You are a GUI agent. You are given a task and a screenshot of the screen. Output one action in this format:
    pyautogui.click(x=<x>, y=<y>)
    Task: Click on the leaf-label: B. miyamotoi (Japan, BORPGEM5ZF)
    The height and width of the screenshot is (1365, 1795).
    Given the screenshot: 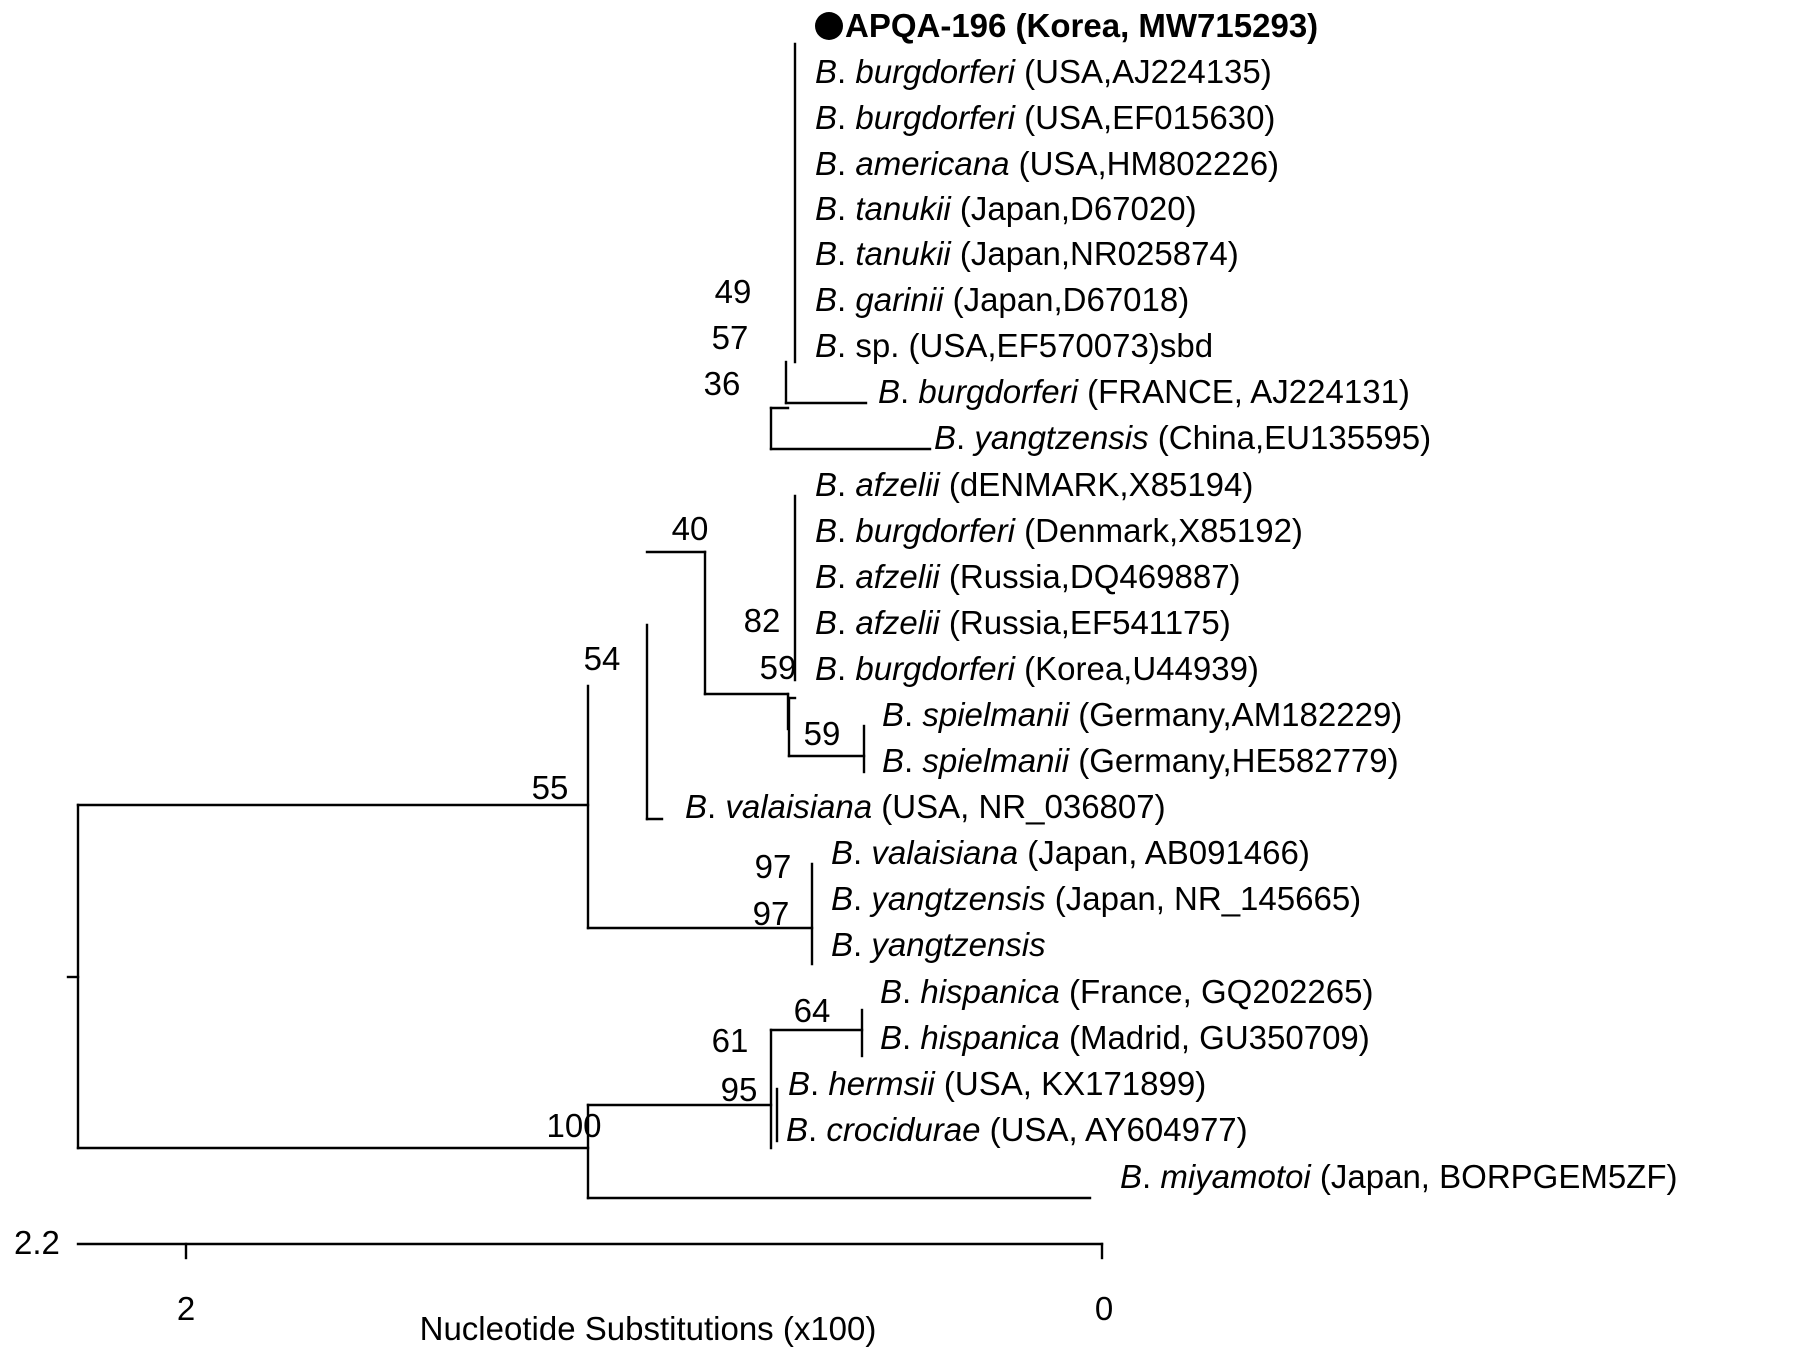 What is the action you would take?
    pyautogui.click(x=1399, y=1176)
    